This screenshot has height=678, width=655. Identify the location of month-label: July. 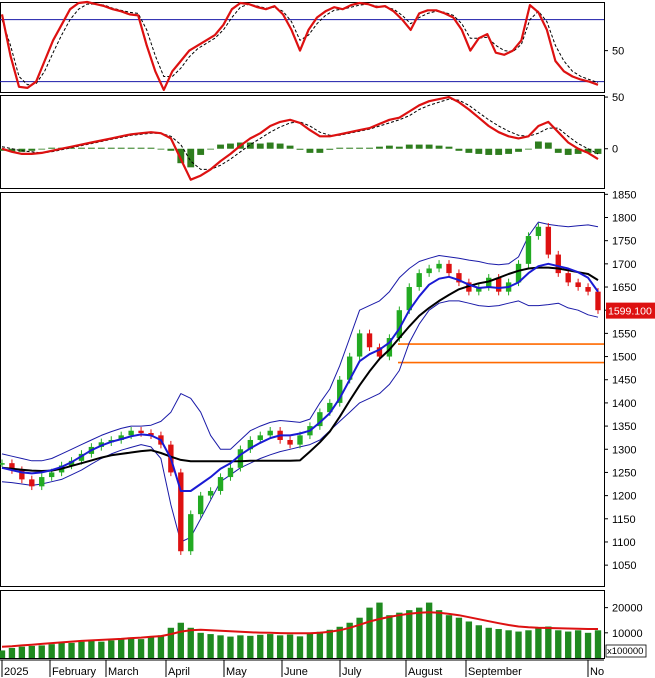
(352, 672).